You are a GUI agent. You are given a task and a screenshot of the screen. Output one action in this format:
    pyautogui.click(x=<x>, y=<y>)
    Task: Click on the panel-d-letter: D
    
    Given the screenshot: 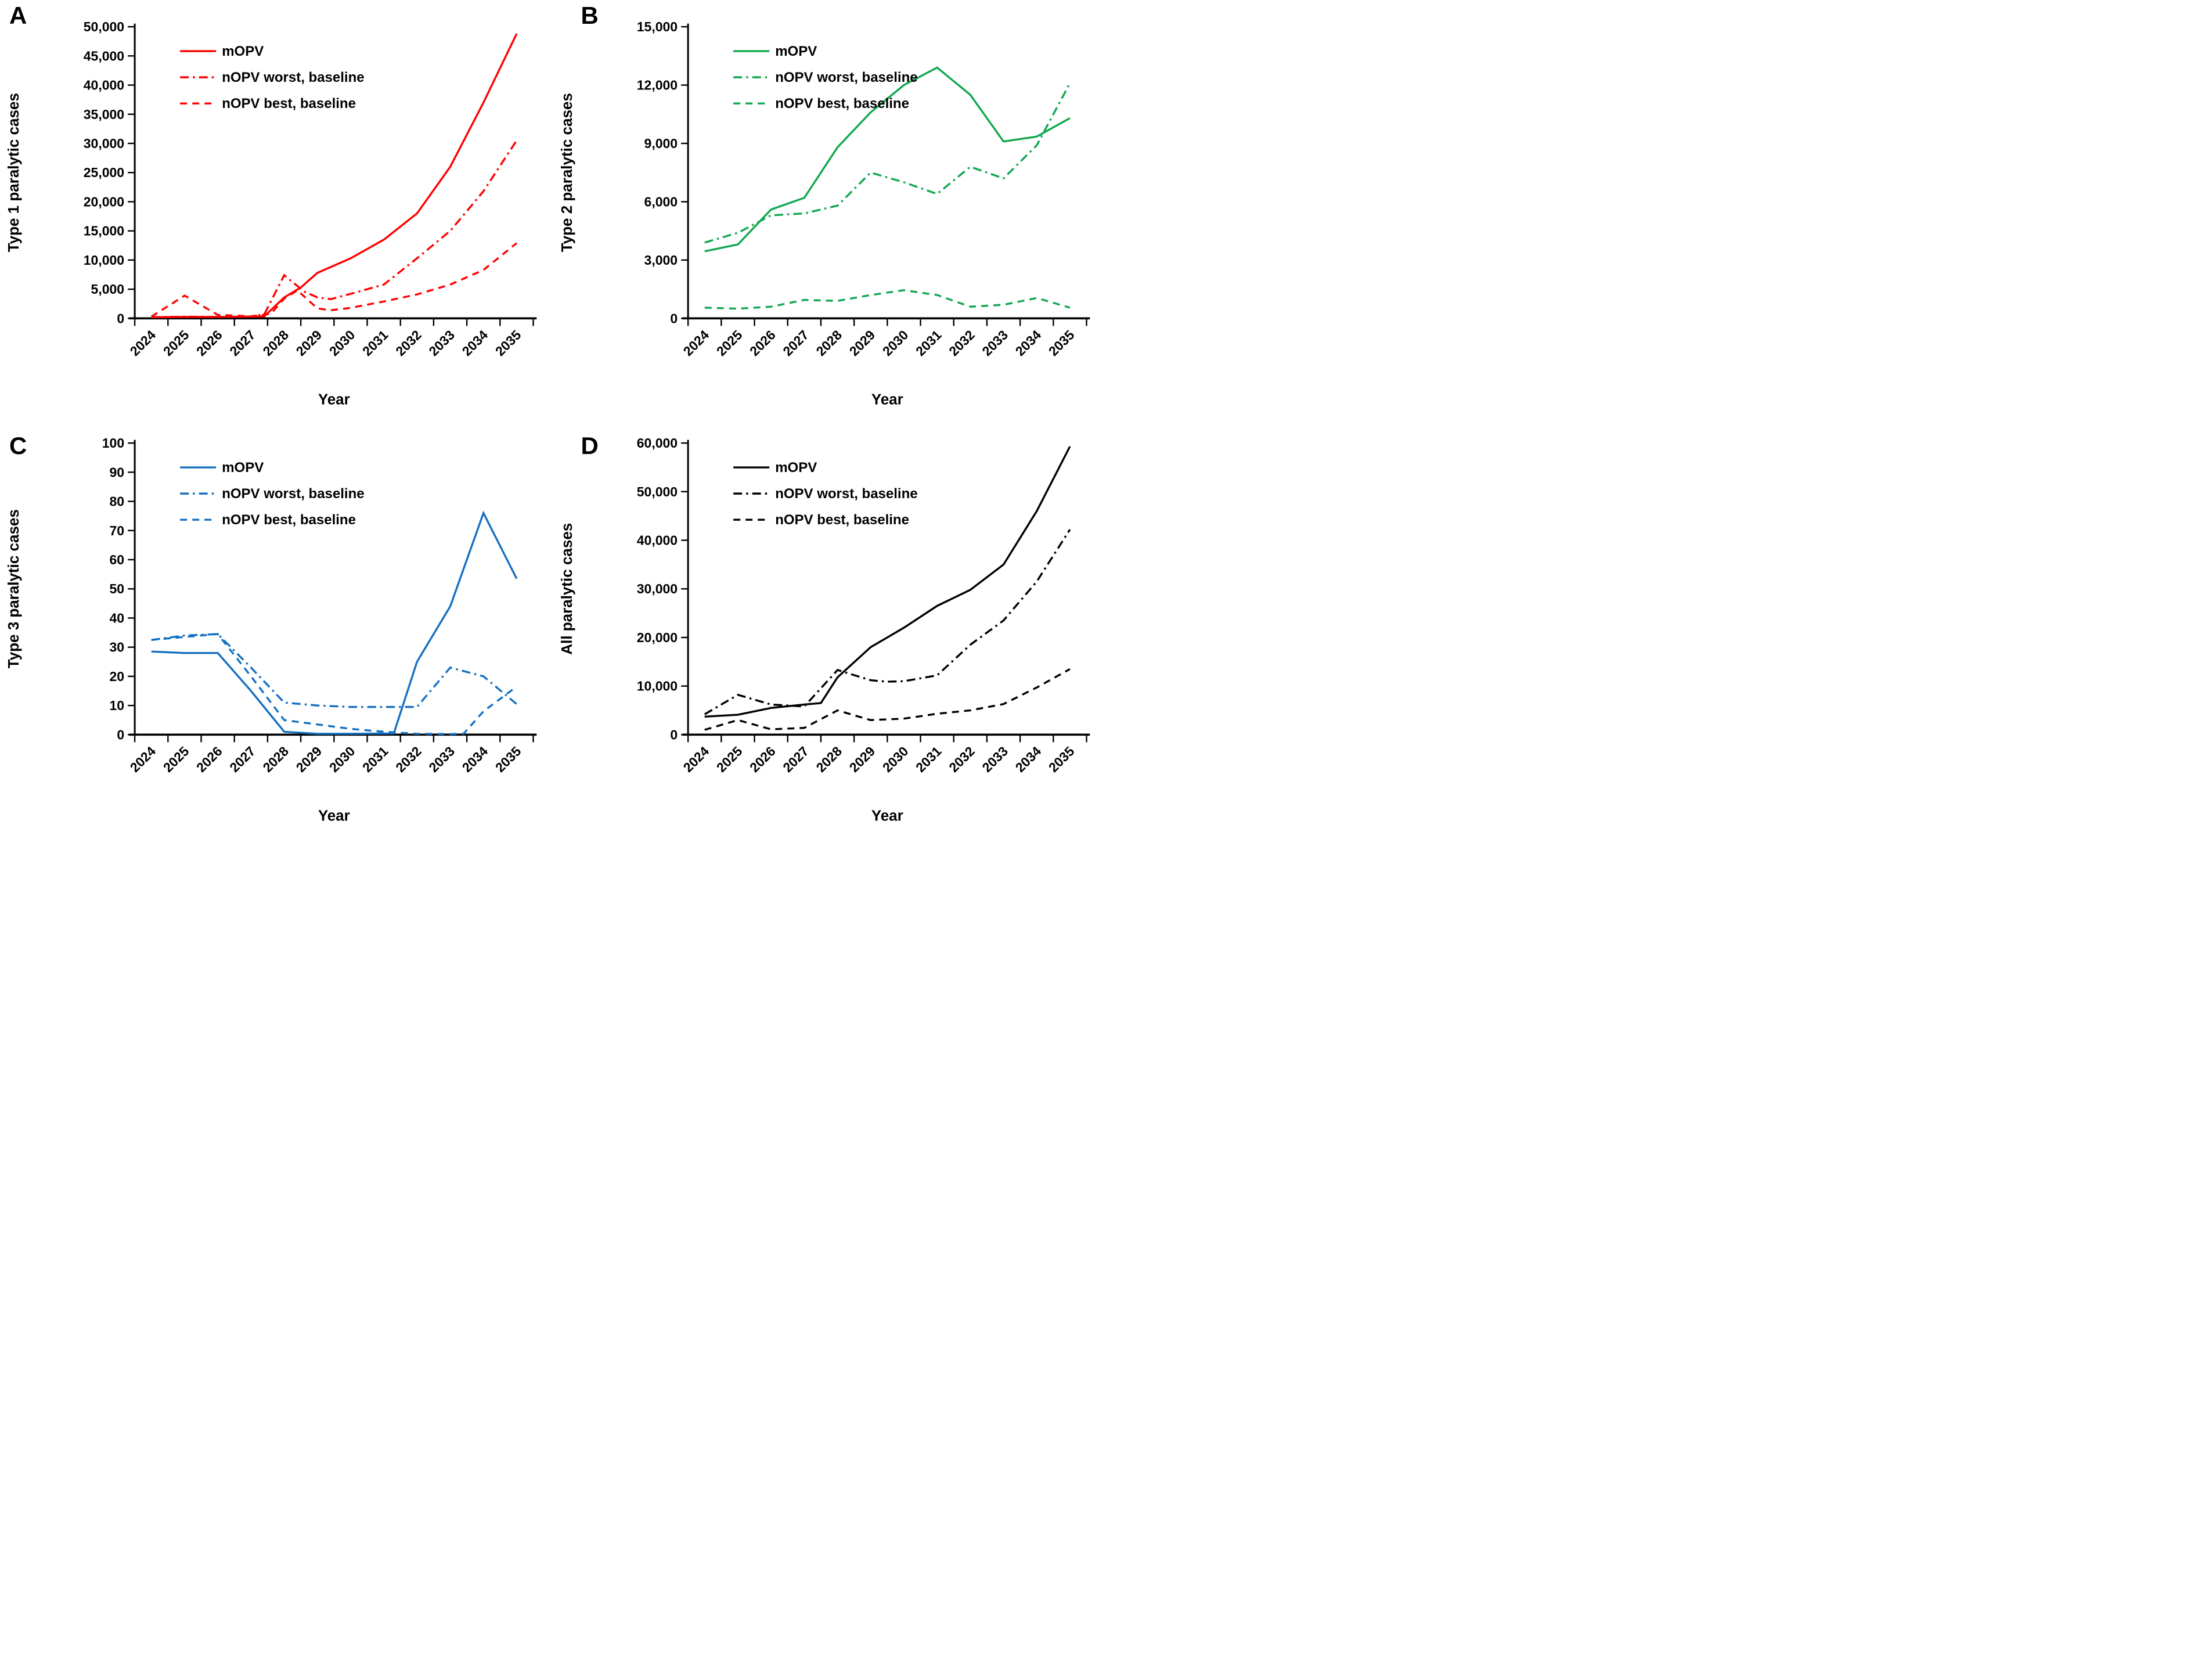 What is the action you would take?
    pyautogui.click(x=590, y=445)
    